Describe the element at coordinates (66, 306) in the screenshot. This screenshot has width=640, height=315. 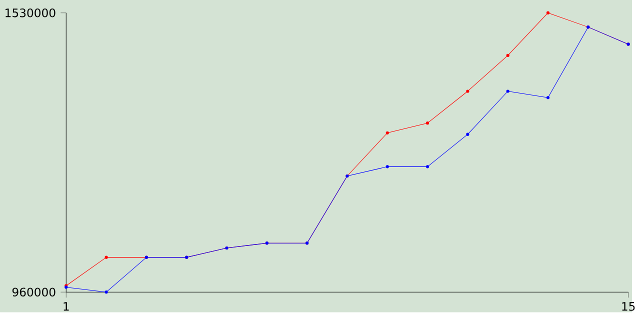
I see `x-tick-label: 1` at that location.